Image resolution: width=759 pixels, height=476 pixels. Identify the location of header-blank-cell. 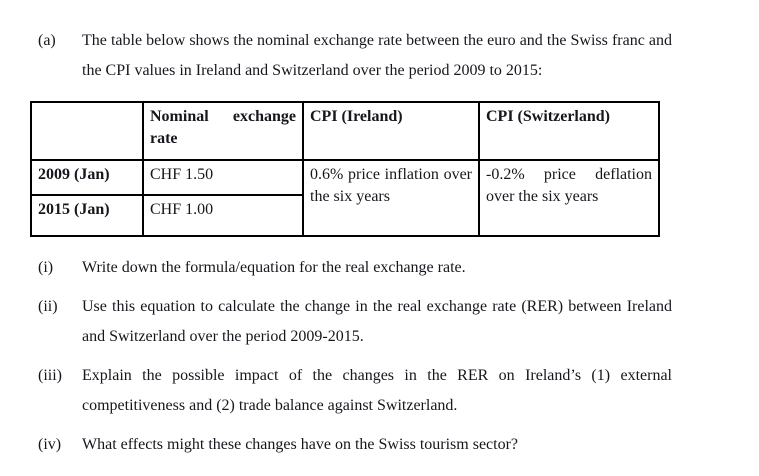
(87, 131).